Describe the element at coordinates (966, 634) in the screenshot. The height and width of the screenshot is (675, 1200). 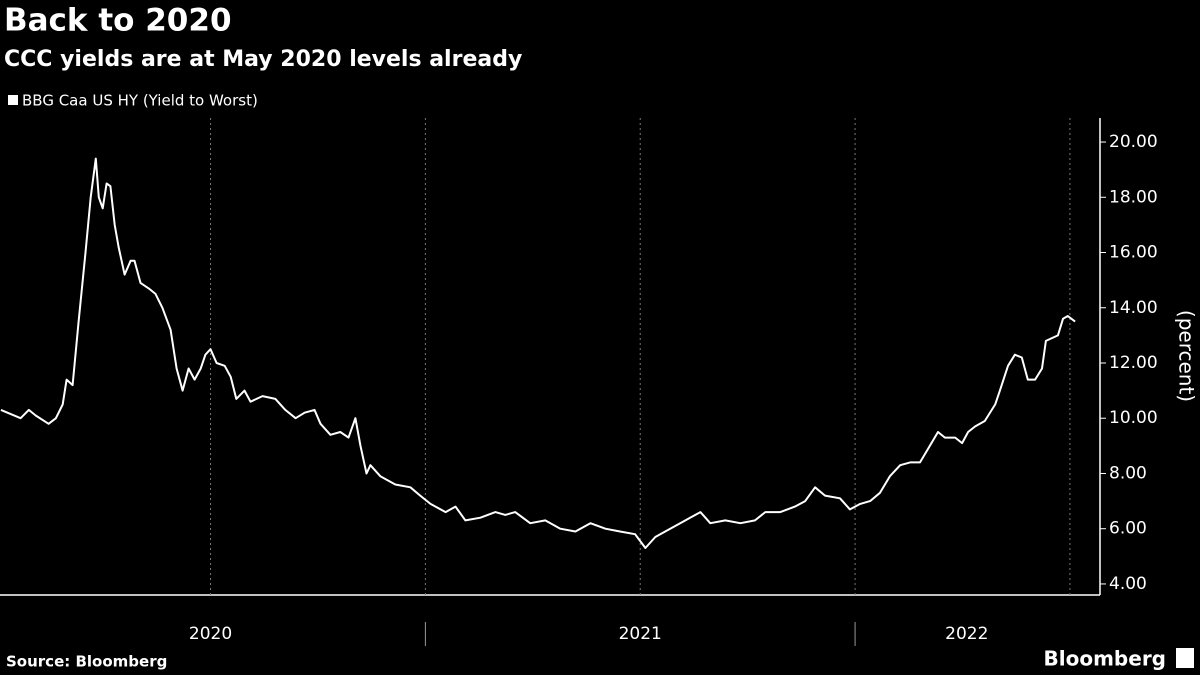
I see `x-tick-label: 2022` at that location.